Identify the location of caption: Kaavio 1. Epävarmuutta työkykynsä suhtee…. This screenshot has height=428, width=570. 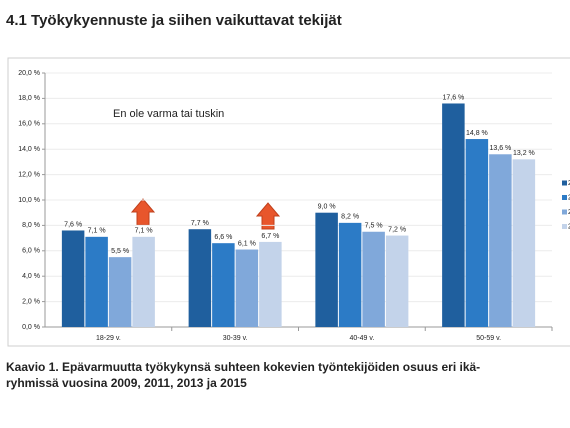
(243, 367).